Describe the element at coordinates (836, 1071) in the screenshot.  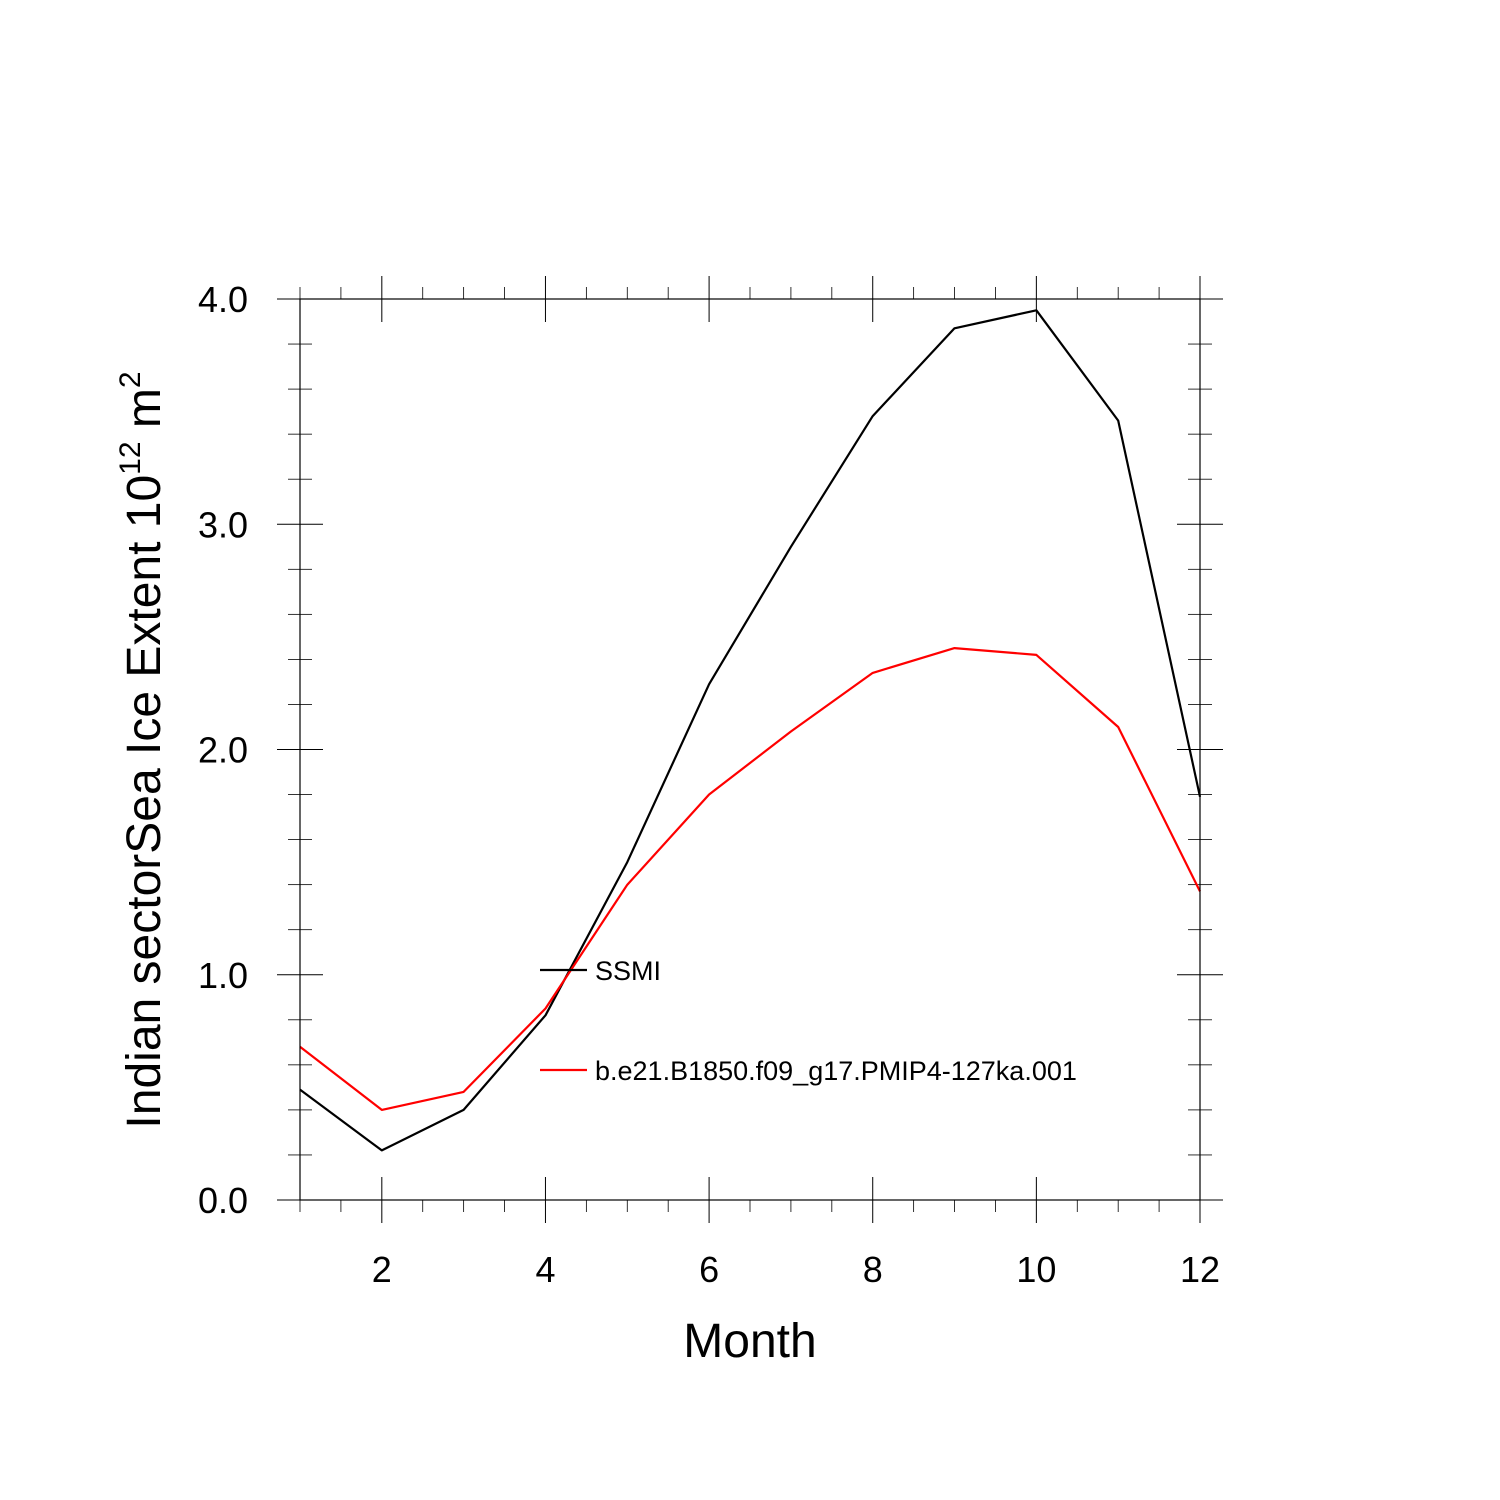
I see `legend-label: b.e21.B1850.f09_g17.PMIP4-127ka.001` at that location.